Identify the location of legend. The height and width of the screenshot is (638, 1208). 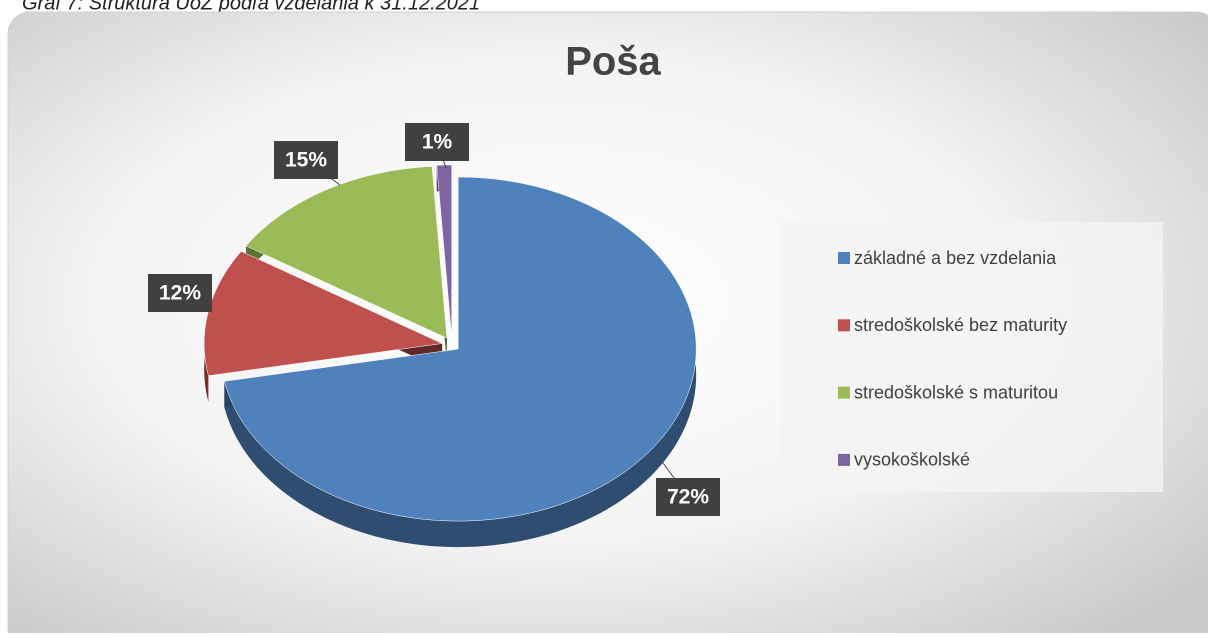
(971, 357).